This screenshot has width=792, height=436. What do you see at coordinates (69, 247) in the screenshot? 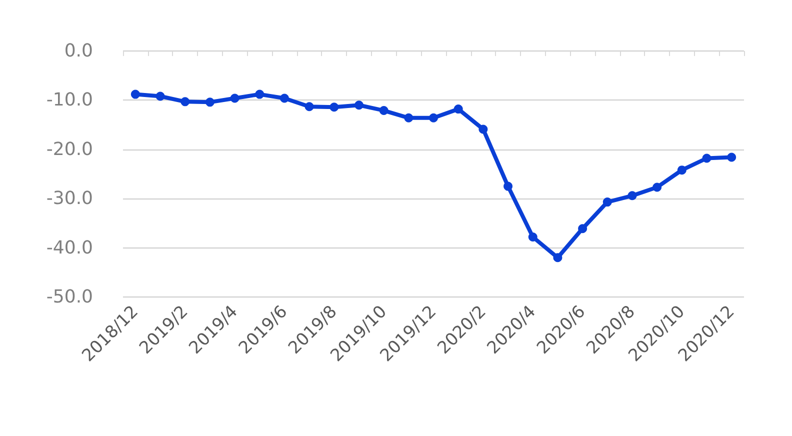
I see `y-tick-label: -40.0` at bounding box center [69, 247].